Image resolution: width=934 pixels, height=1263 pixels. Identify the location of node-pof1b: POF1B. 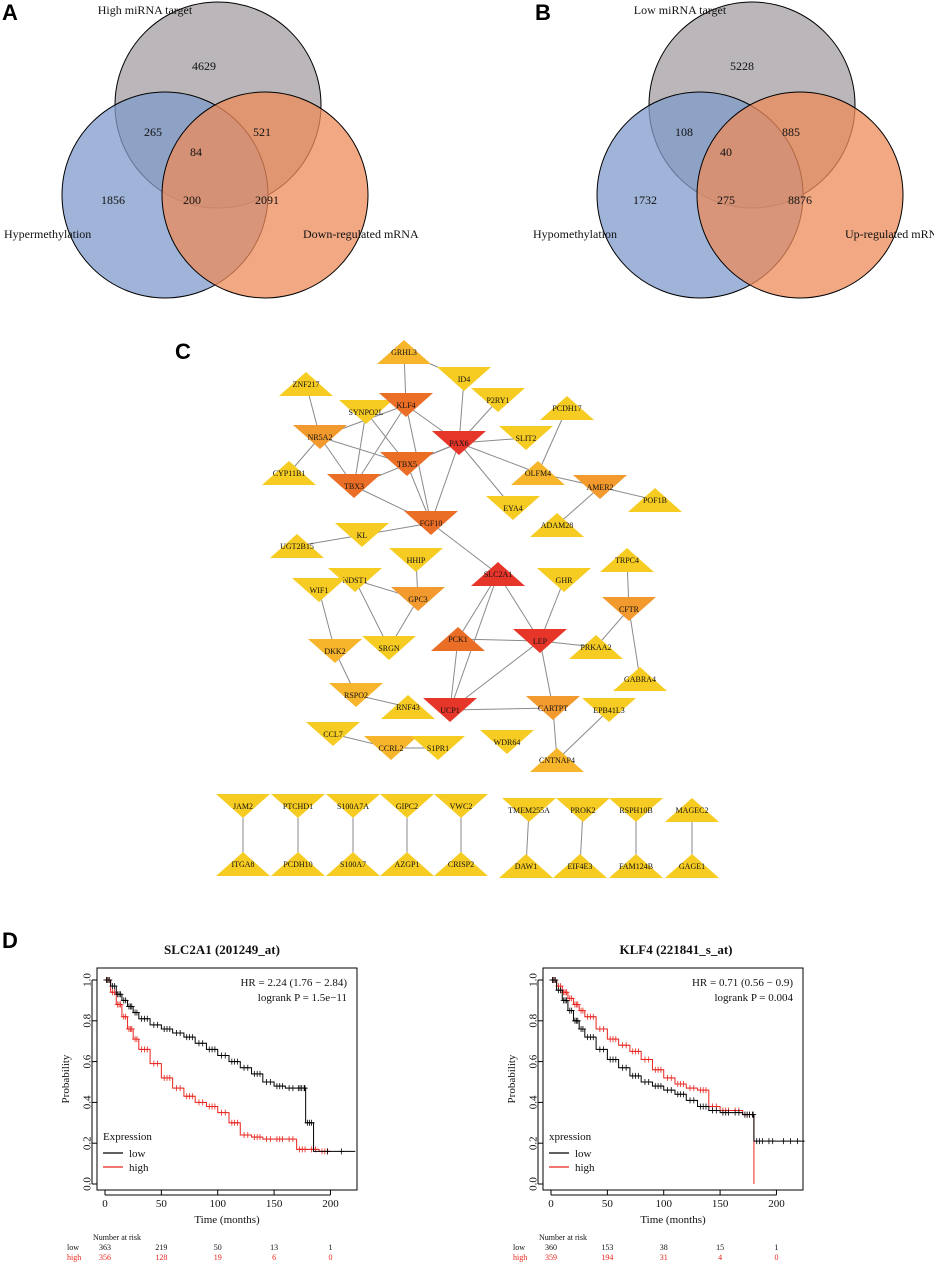
(655, 500).